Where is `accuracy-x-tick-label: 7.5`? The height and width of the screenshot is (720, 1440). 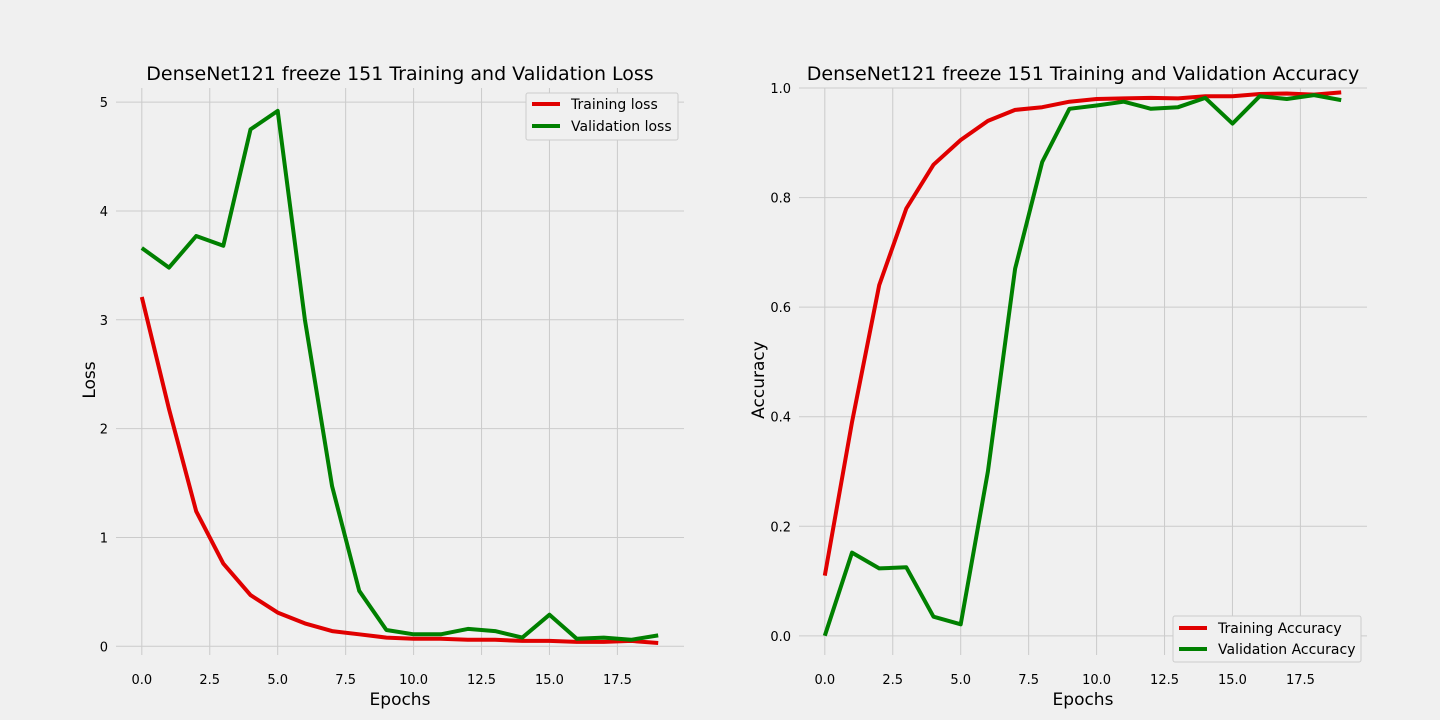 accuracy-x-tick-label: 7.5 is located at coordinates (1028, 680).